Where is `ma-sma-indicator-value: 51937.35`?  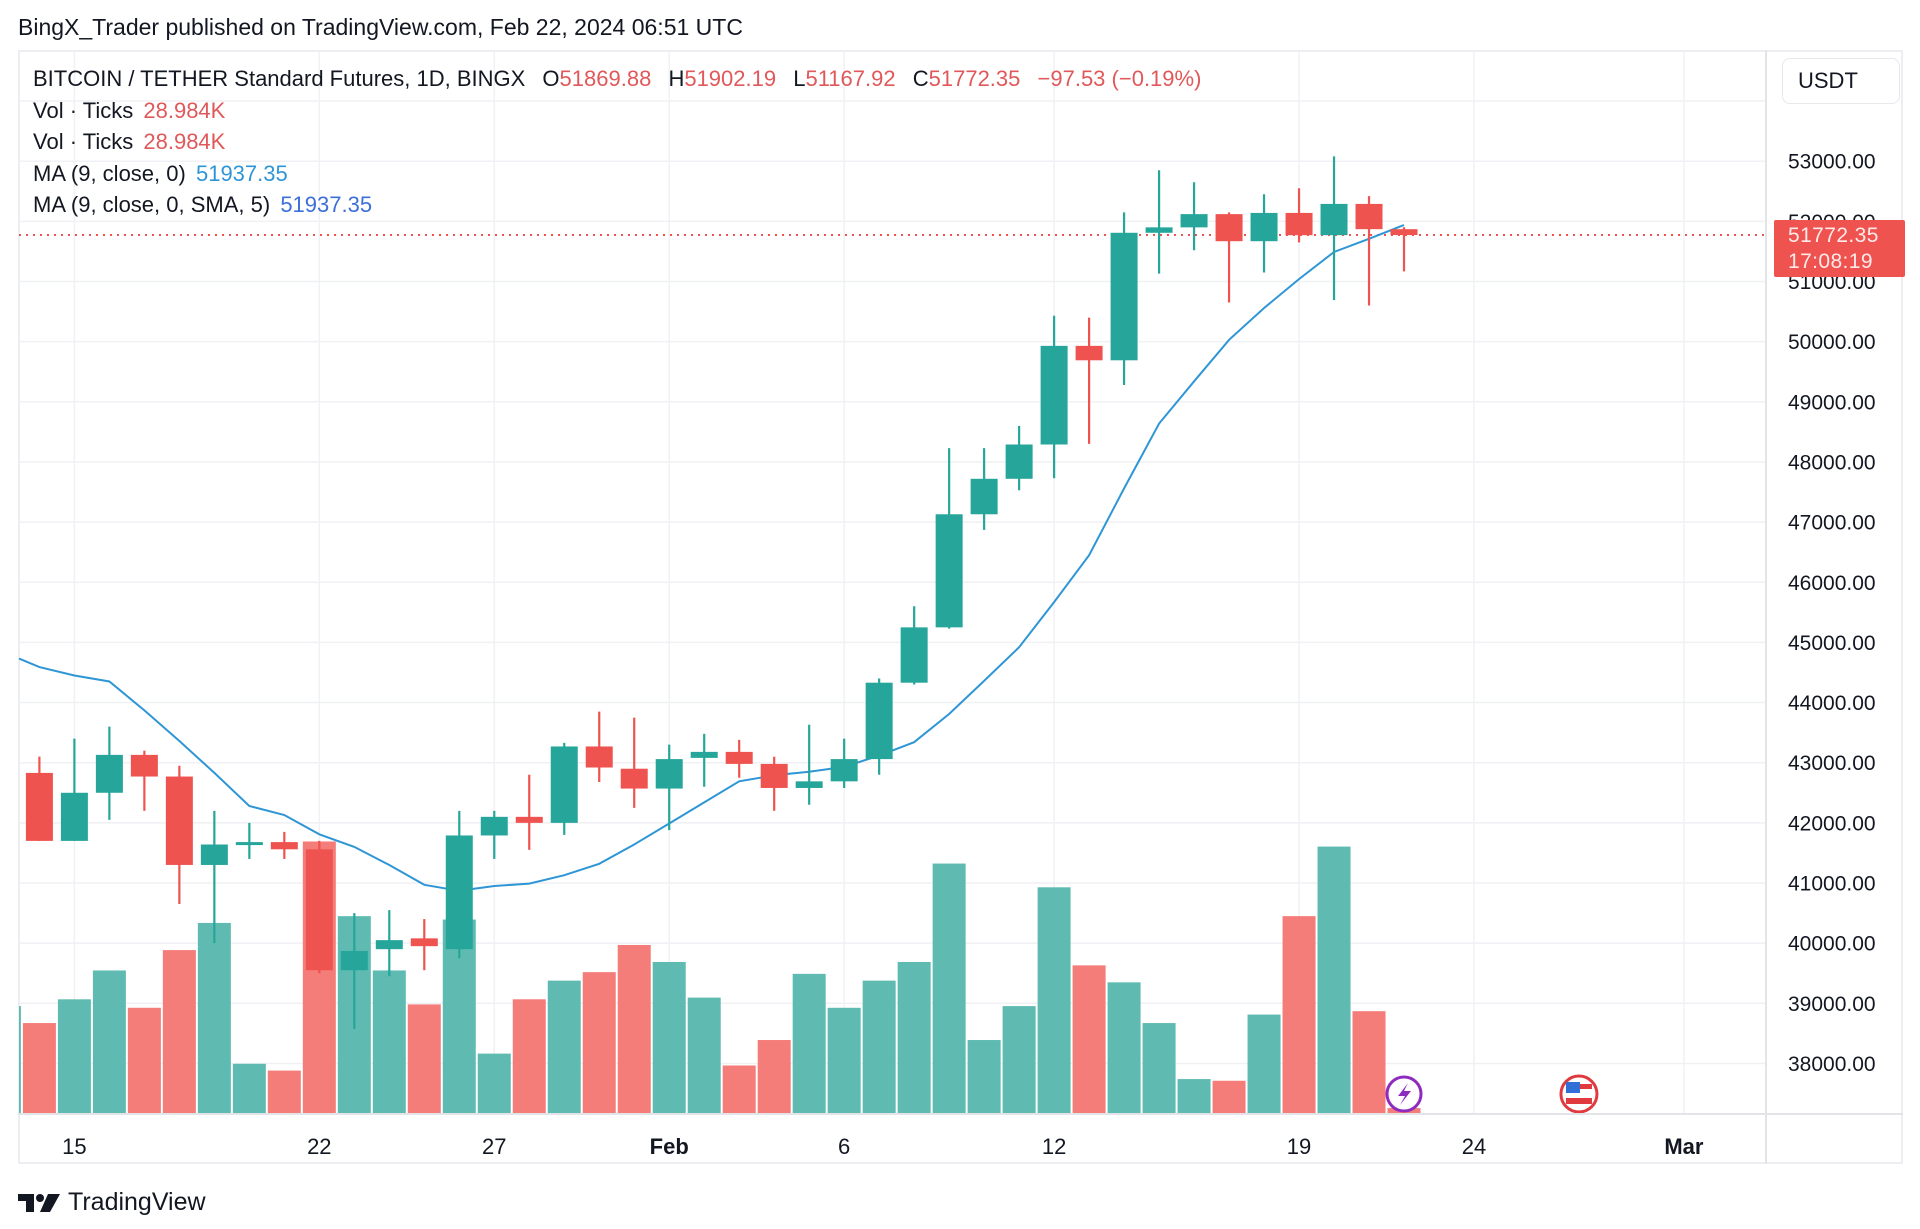 ma-sma-indicator-value: 51937.35 is located at coordinates (326, 204).